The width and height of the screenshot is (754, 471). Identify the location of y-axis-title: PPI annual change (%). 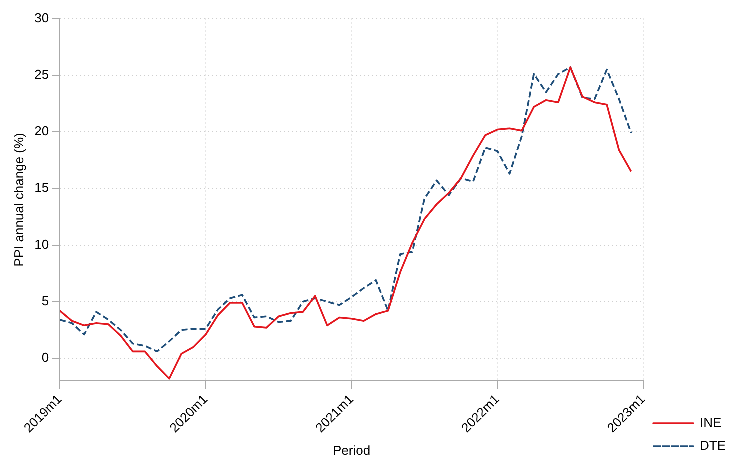
(18, 200).